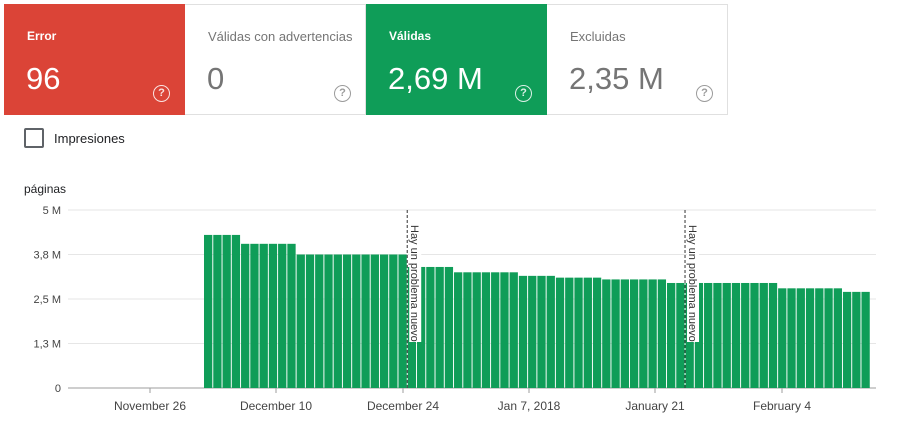 The height and width of the screenshot is (437, 915). I want to click on x-tick-label: Jan 7, 2018, so click(529, 406).